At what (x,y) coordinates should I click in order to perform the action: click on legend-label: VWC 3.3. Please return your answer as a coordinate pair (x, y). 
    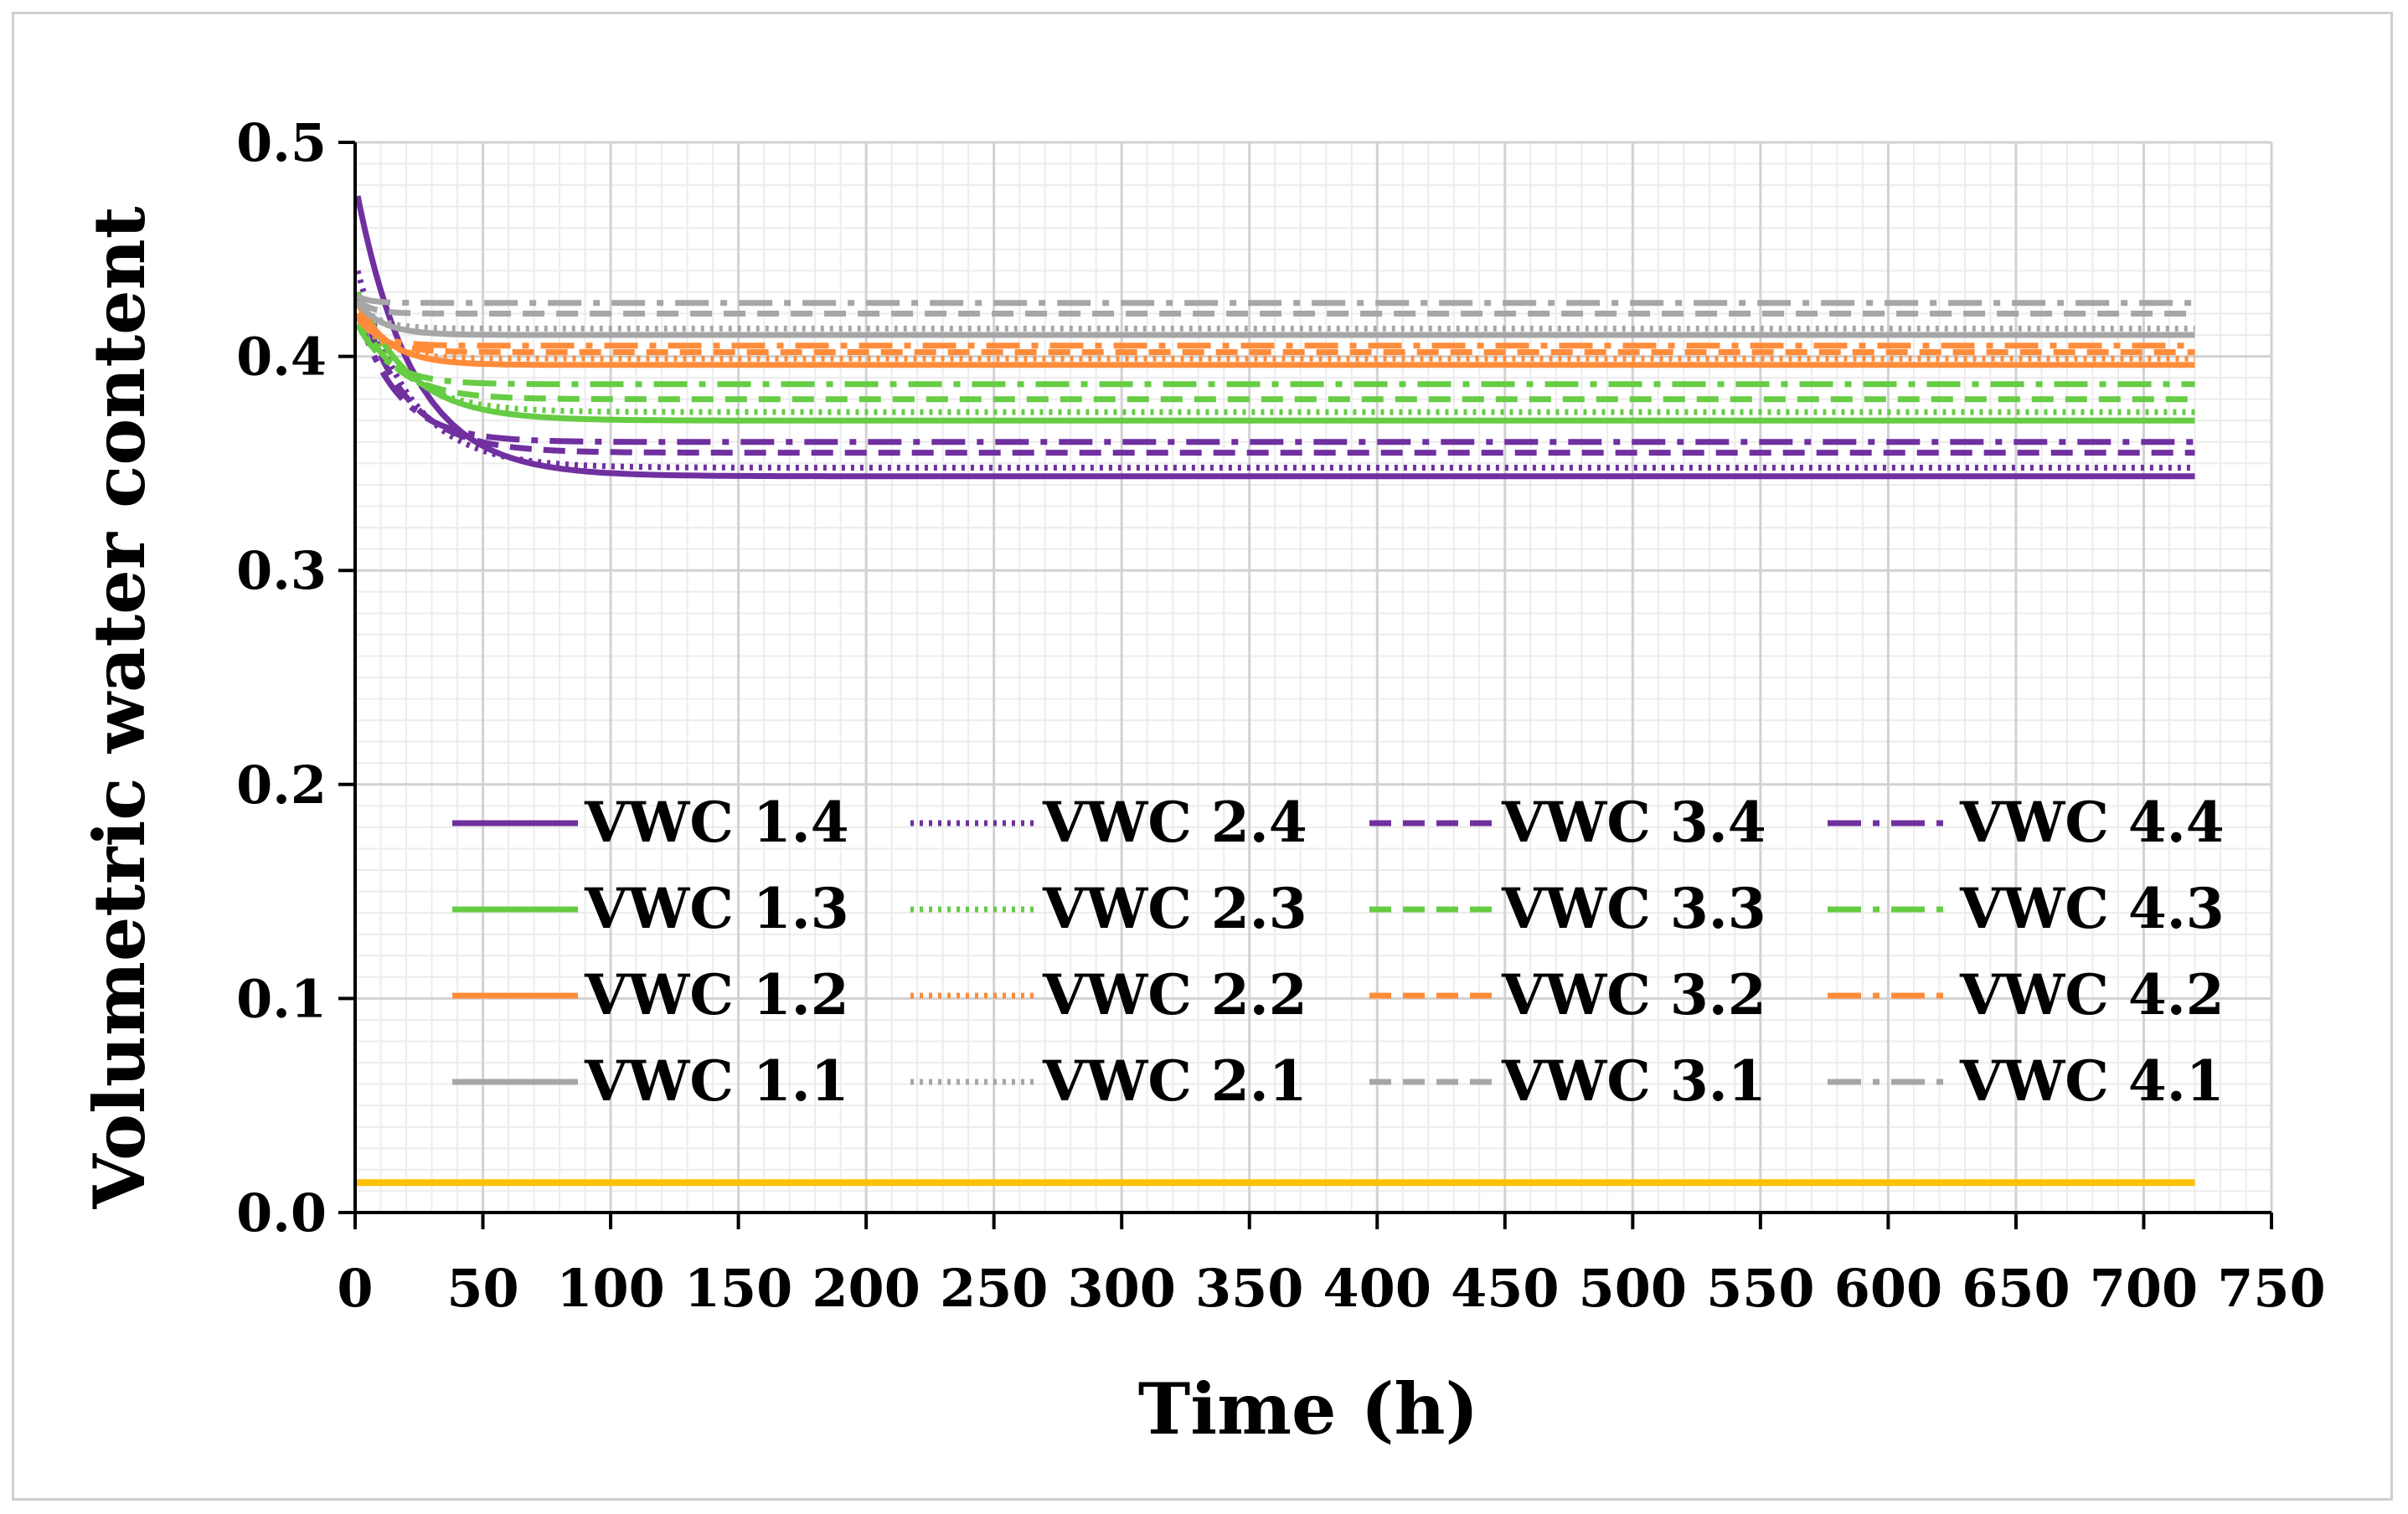
    Looking at the image, I should click on (1633, 909).